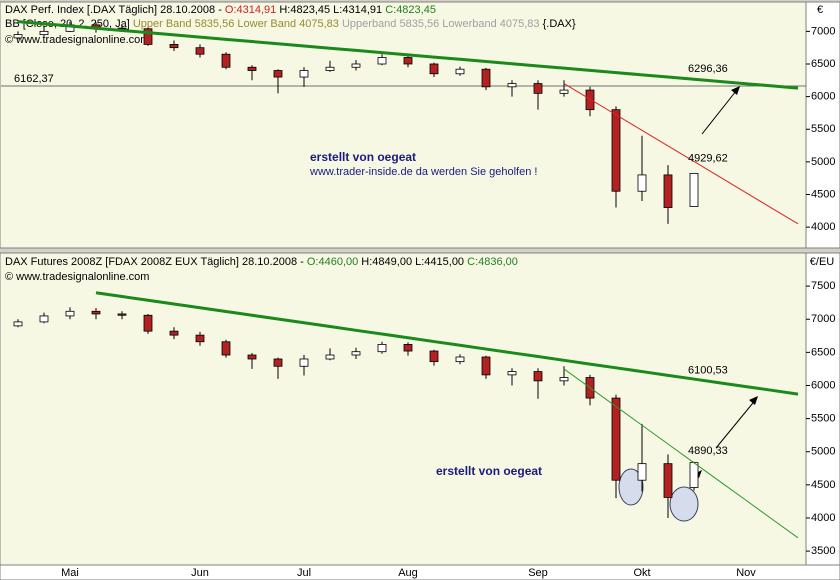 This screenshot has width=840, height=580. What do you see at coordinates (746, 573) in the screenshot?
I see `x-tick-label: Nov` at bounding box center [746, 573].